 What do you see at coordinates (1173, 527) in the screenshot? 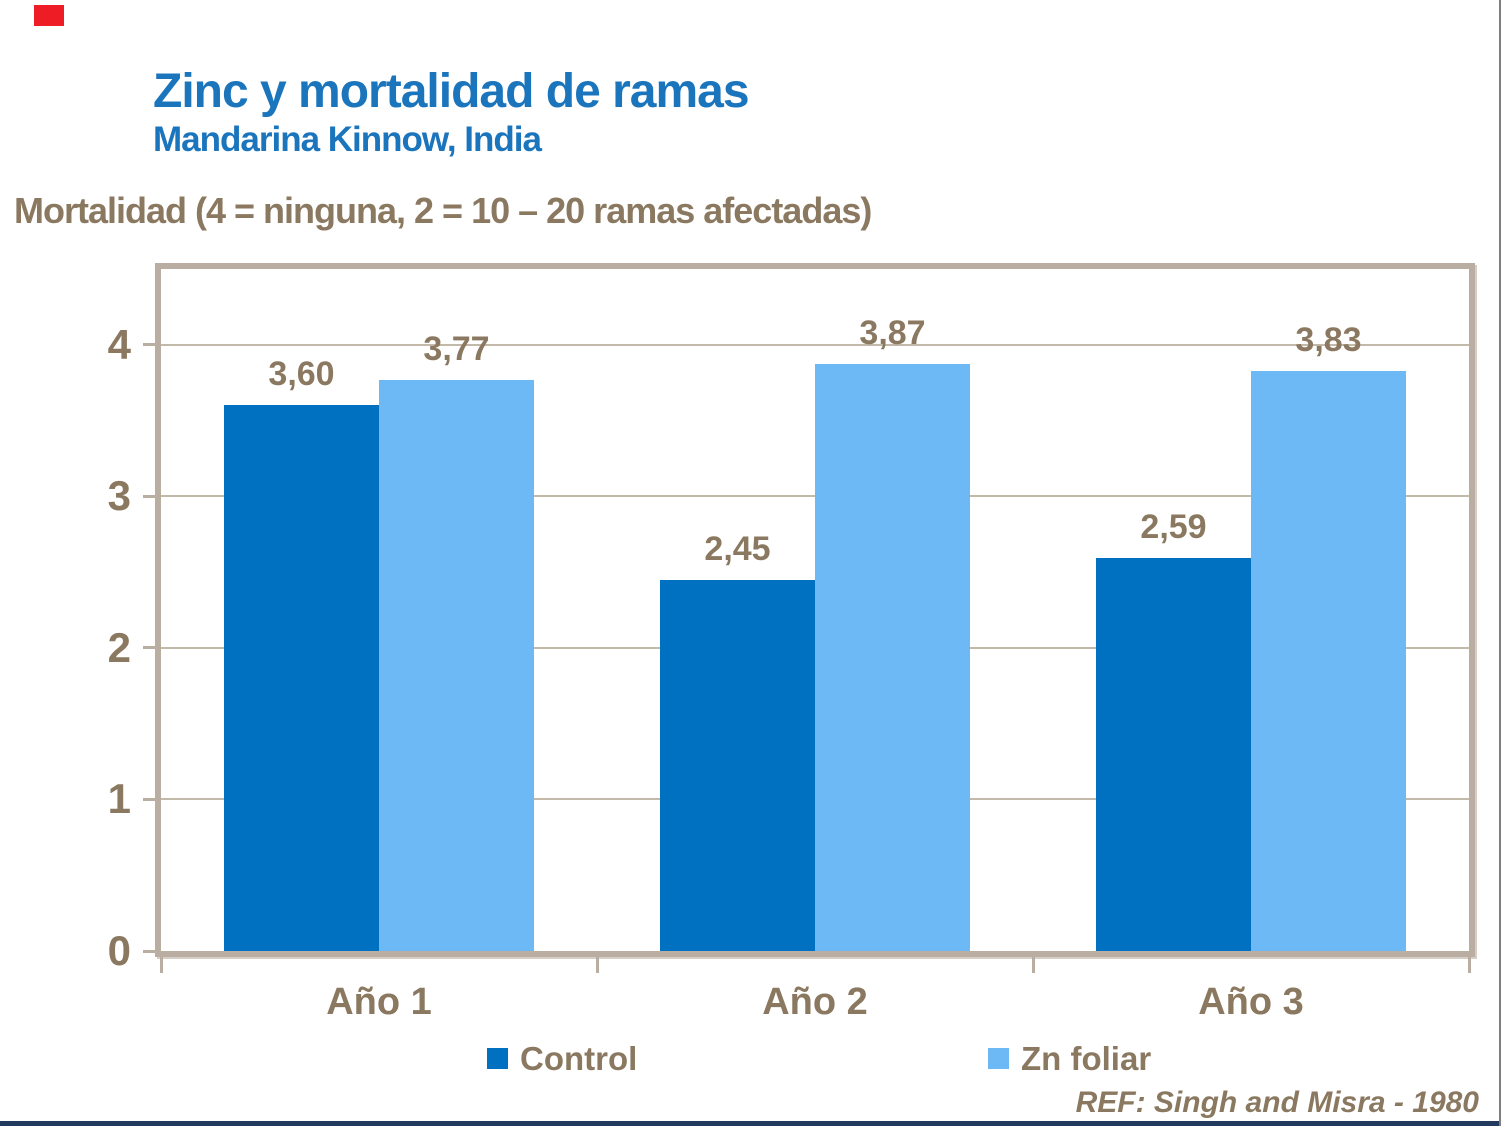
I see `bar-value-control-a-o-3: 2,59` at bounding box center [1173, 527].